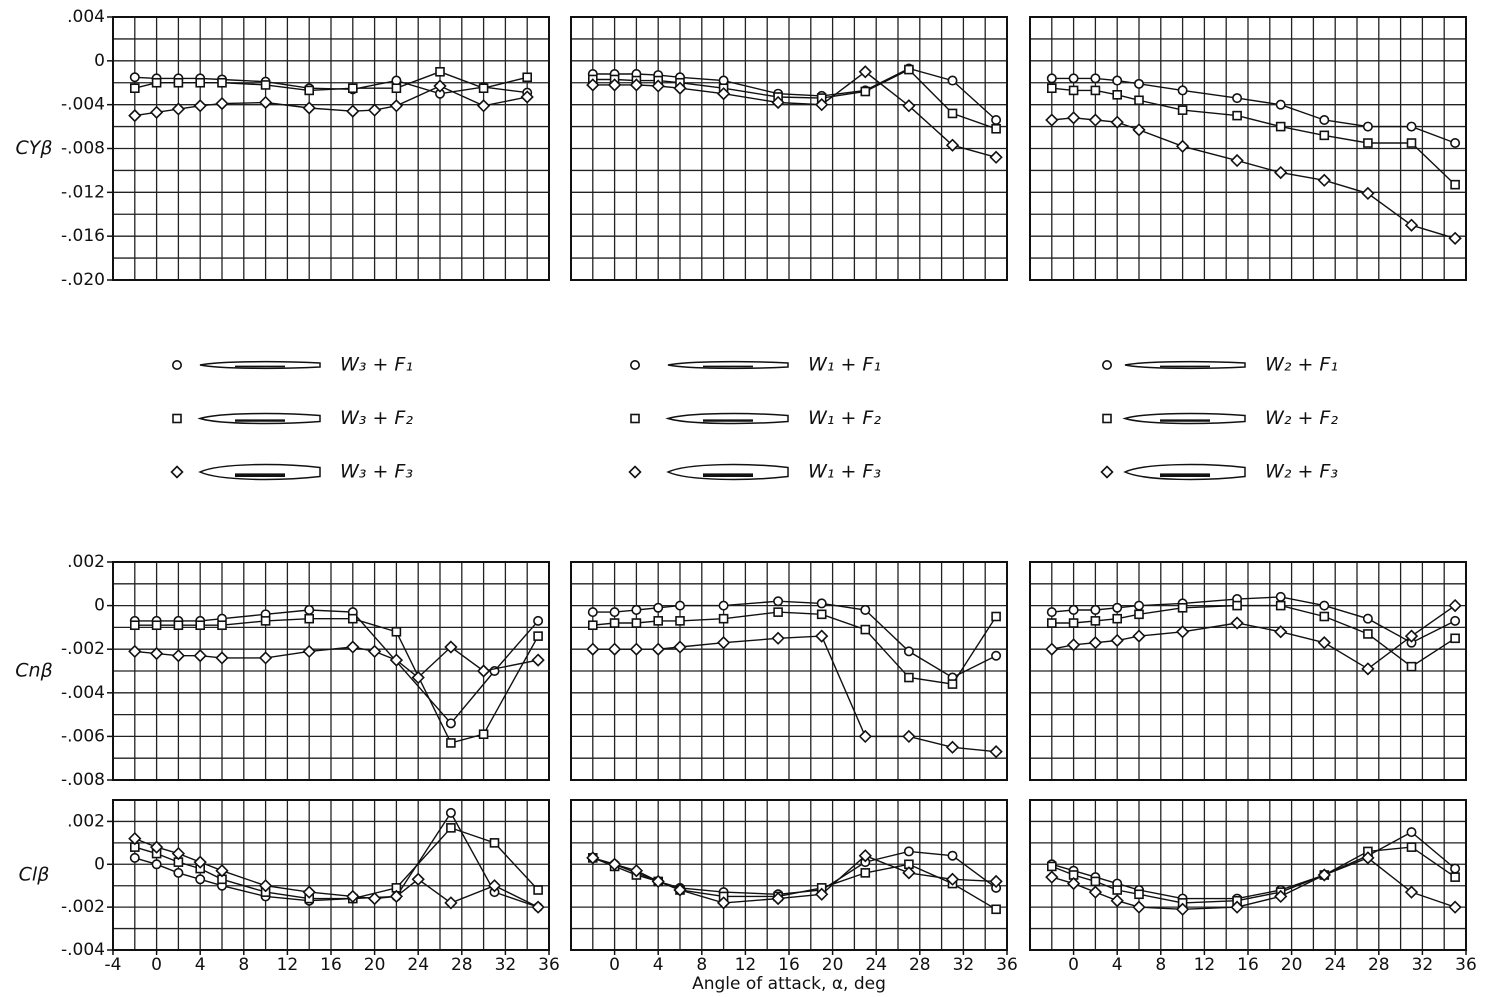  I want to click on y-tick-label: -.008, so click(83, 149).